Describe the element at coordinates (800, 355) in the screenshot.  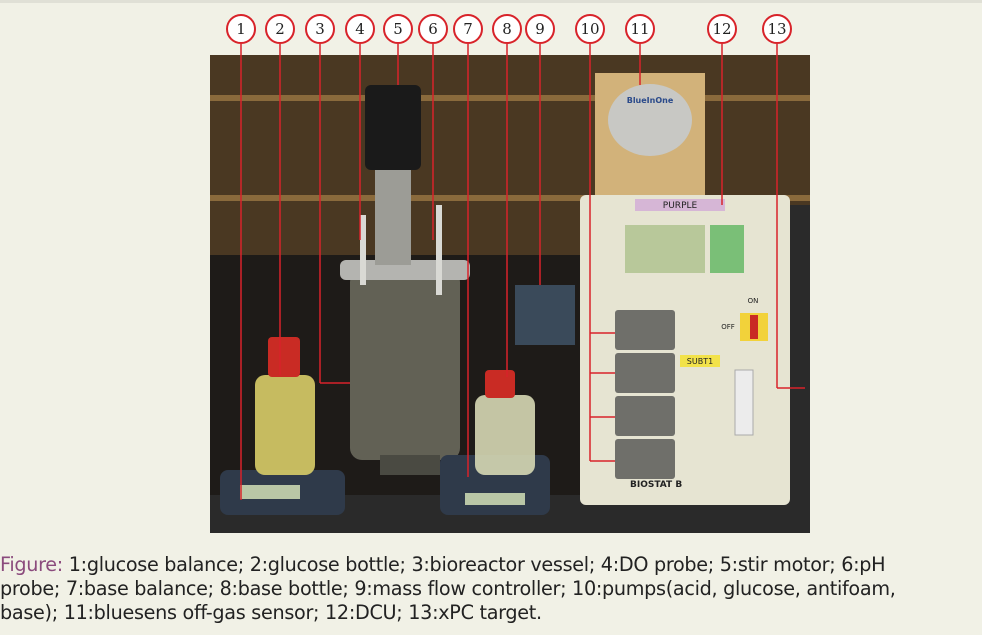
I see `xpc-target` at that location.